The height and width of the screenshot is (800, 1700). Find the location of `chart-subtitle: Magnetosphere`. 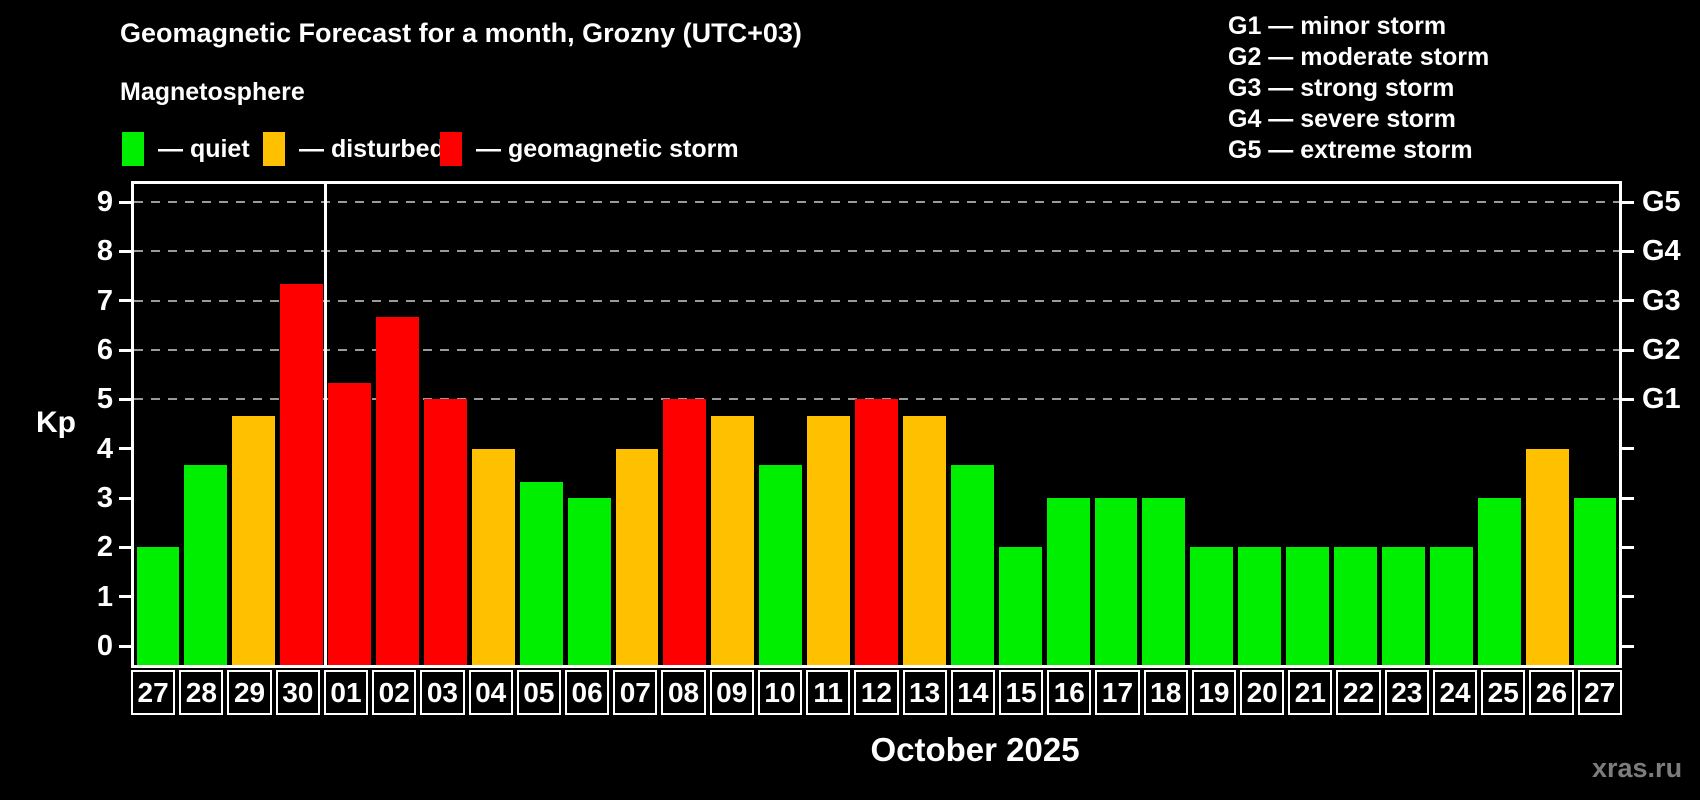

chart-subtitle: Magnetosphere is located at coordinates (212, 92).